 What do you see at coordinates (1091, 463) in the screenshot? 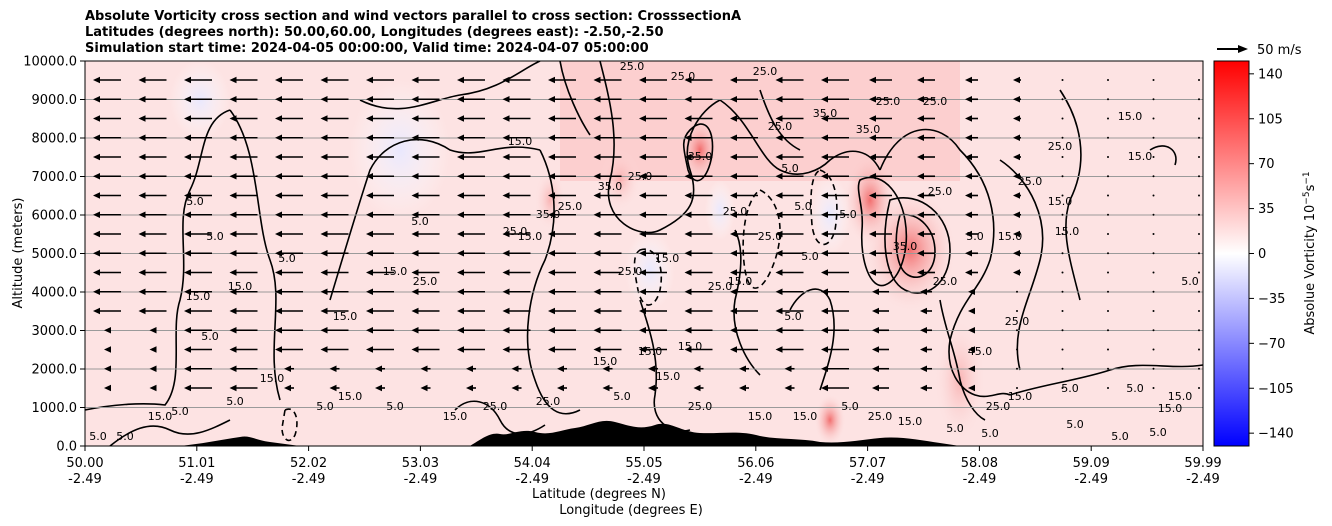
I see `x-tick-lat: 59.09` at bounding box center [1091, 463].